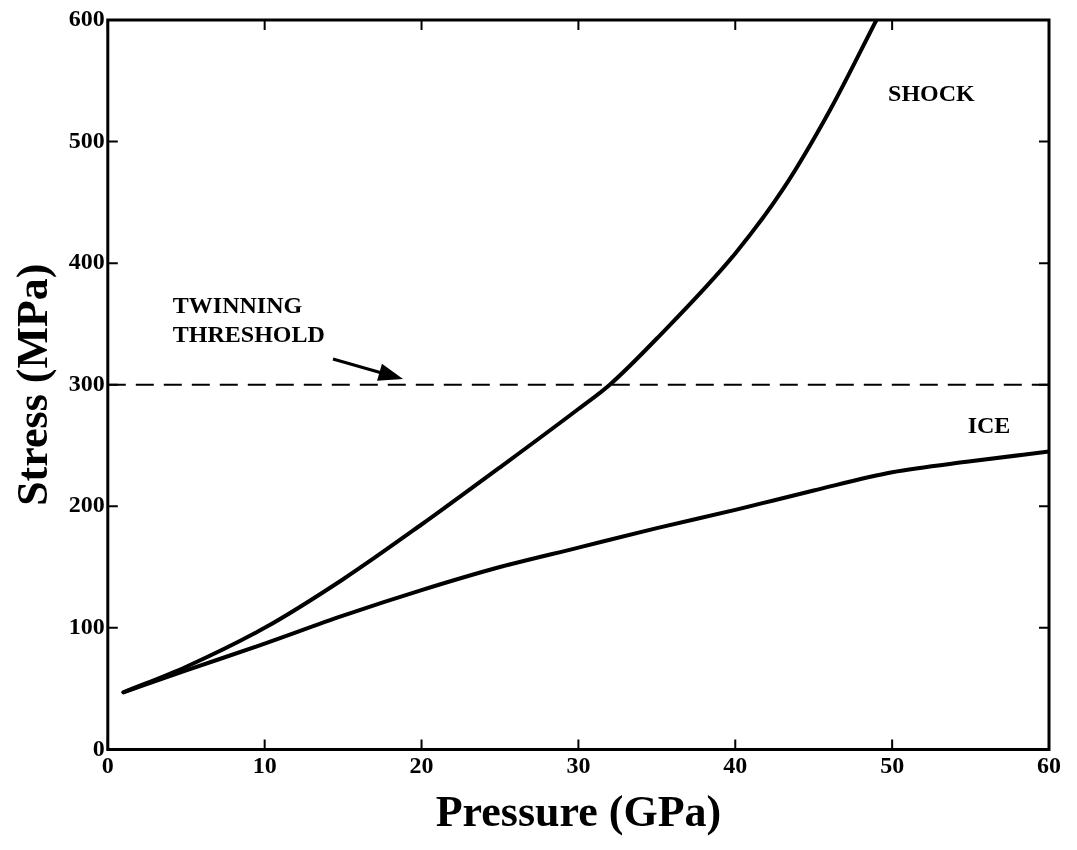  What do you see at coordinates (32, 384) in the screenshot?
I see `y-axis-title: Stress (MPa)` at bounding box center [32, 384].